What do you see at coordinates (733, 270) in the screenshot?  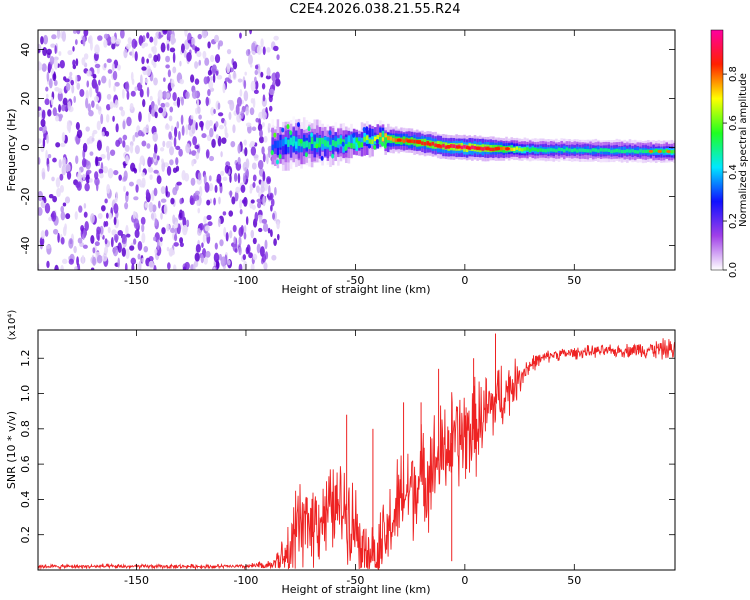 I see `colorbar-tick-label: 0.0` at bounding box center [733, 270].